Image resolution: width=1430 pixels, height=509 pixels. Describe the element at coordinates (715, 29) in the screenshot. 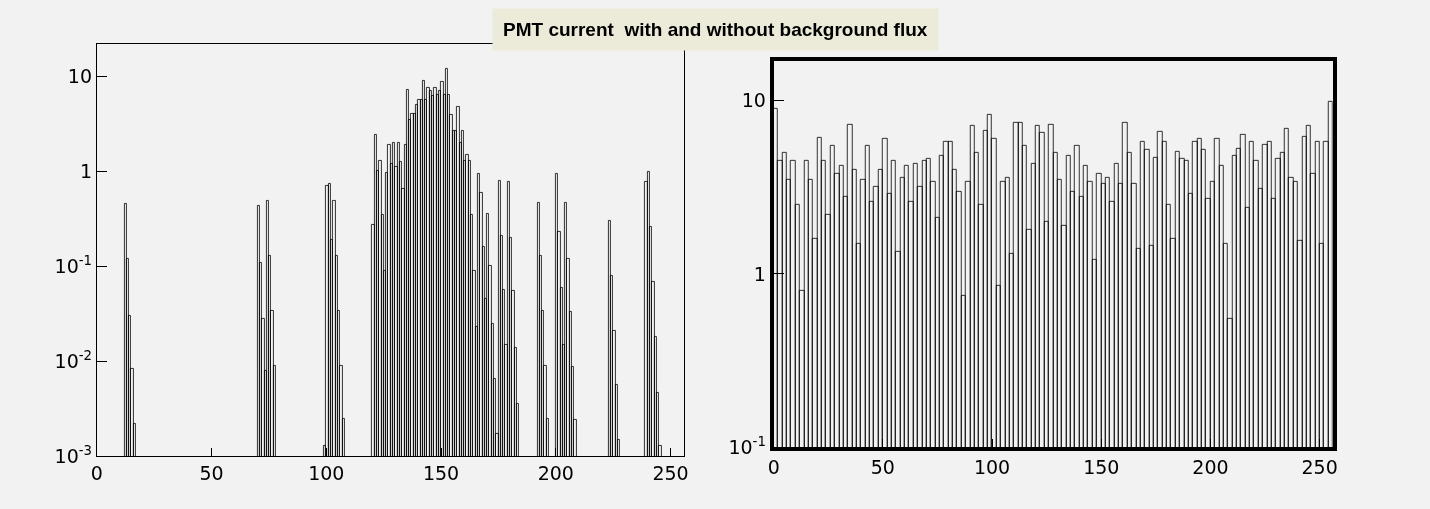

I see `chart-title: PMT current with and without background flux` at that location.